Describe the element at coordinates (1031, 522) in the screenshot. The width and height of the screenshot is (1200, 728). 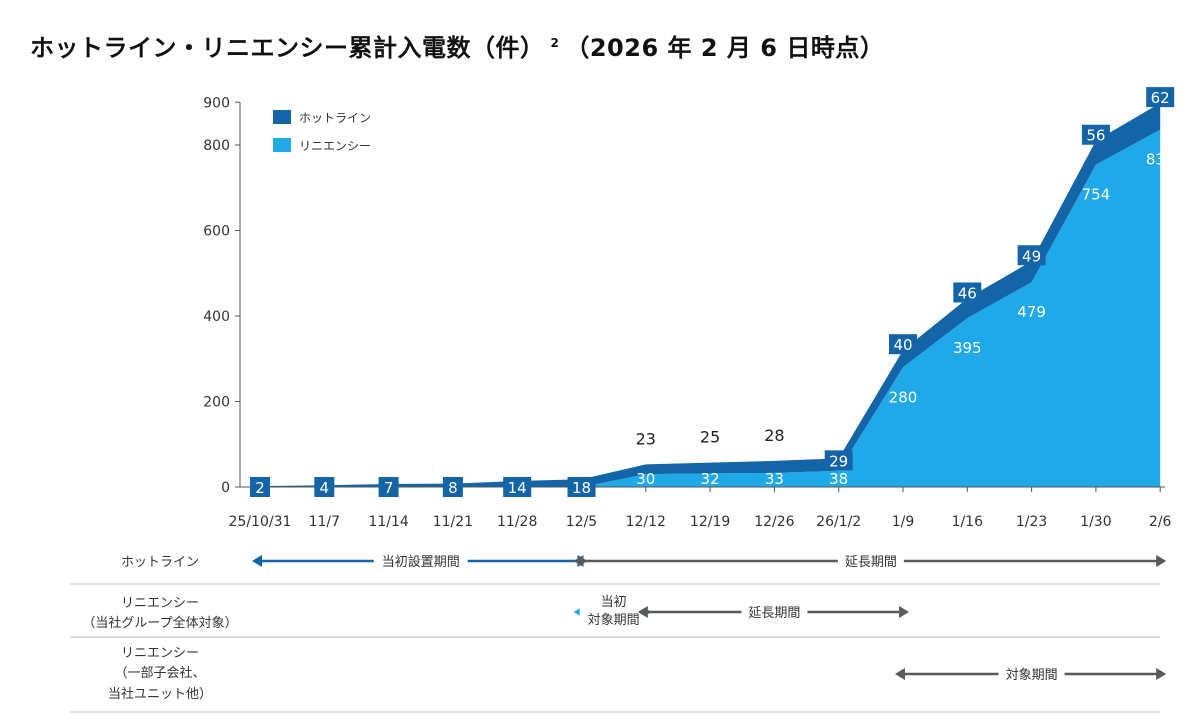
I see `x-tick-label: 1/23` at that location.